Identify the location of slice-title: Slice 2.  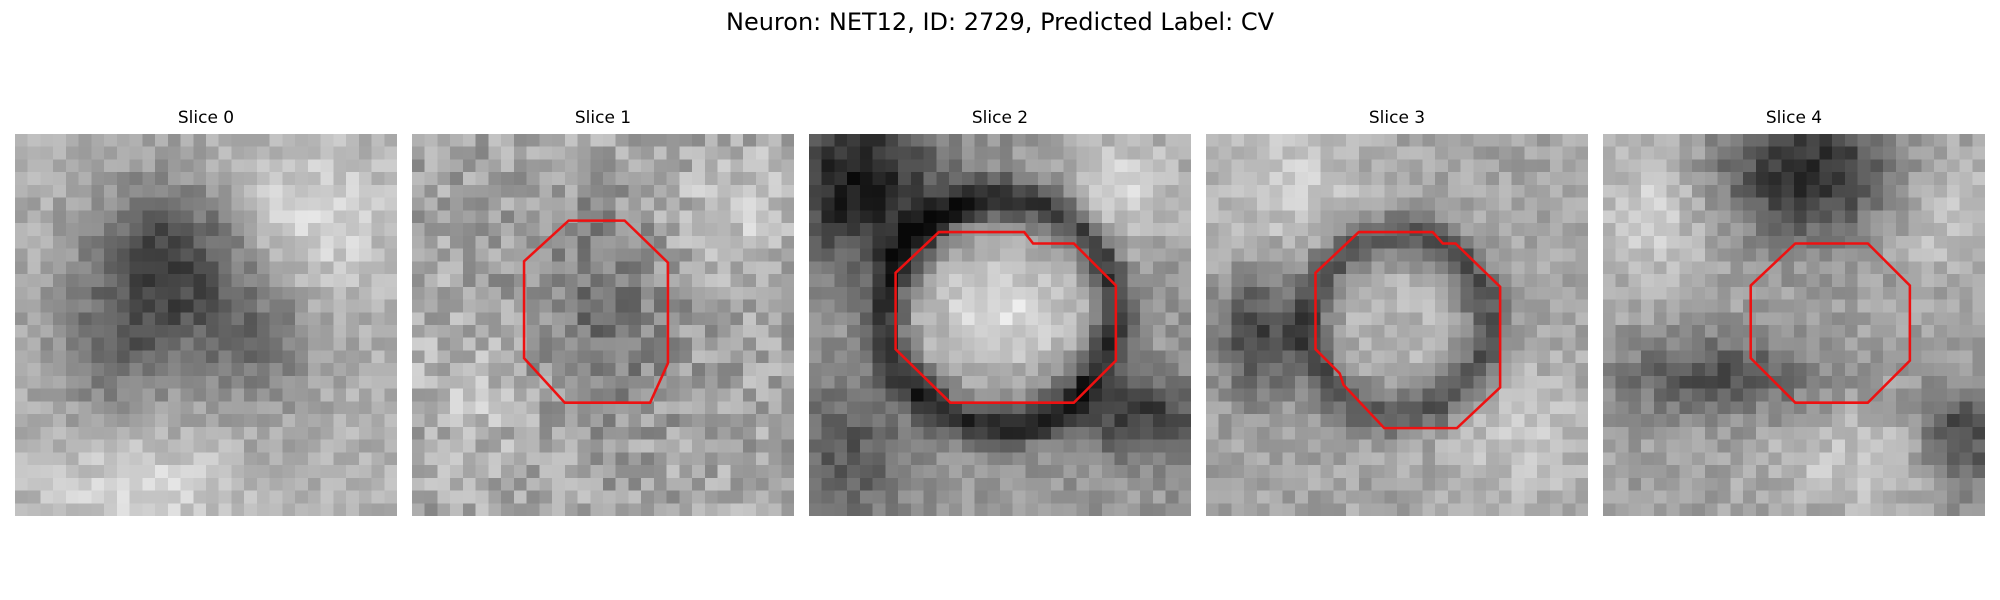
(1000, 118).